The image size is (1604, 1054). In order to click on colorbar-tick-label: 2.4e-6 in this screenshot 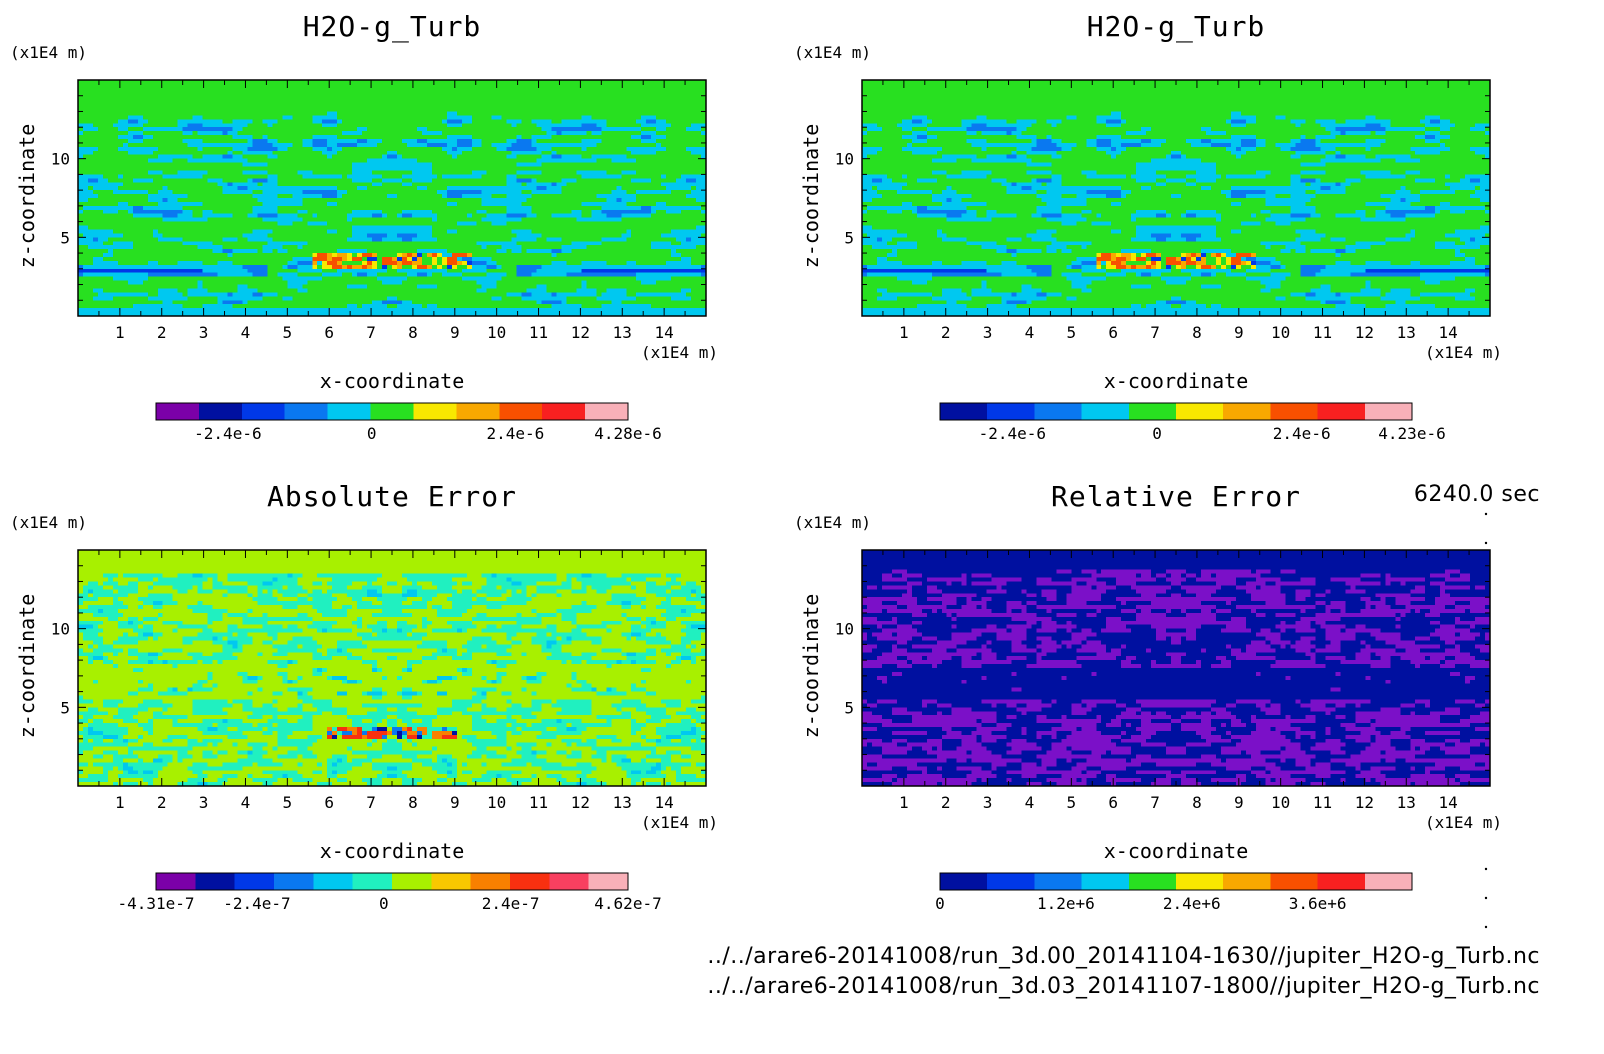, I will do `click(1302, 433)`.